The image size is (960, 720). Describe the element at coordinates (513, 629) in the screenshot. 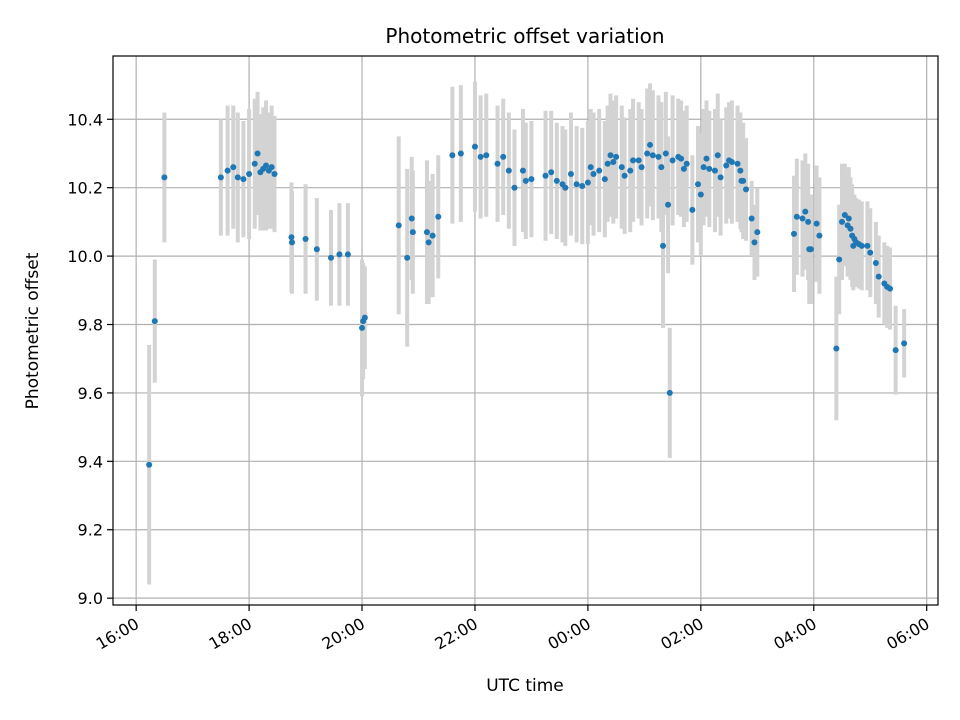

I see `x-axis-ticks: 16:00 18:00 20:00 22:00 00:00 02:00 04:00 06:00` at that location.